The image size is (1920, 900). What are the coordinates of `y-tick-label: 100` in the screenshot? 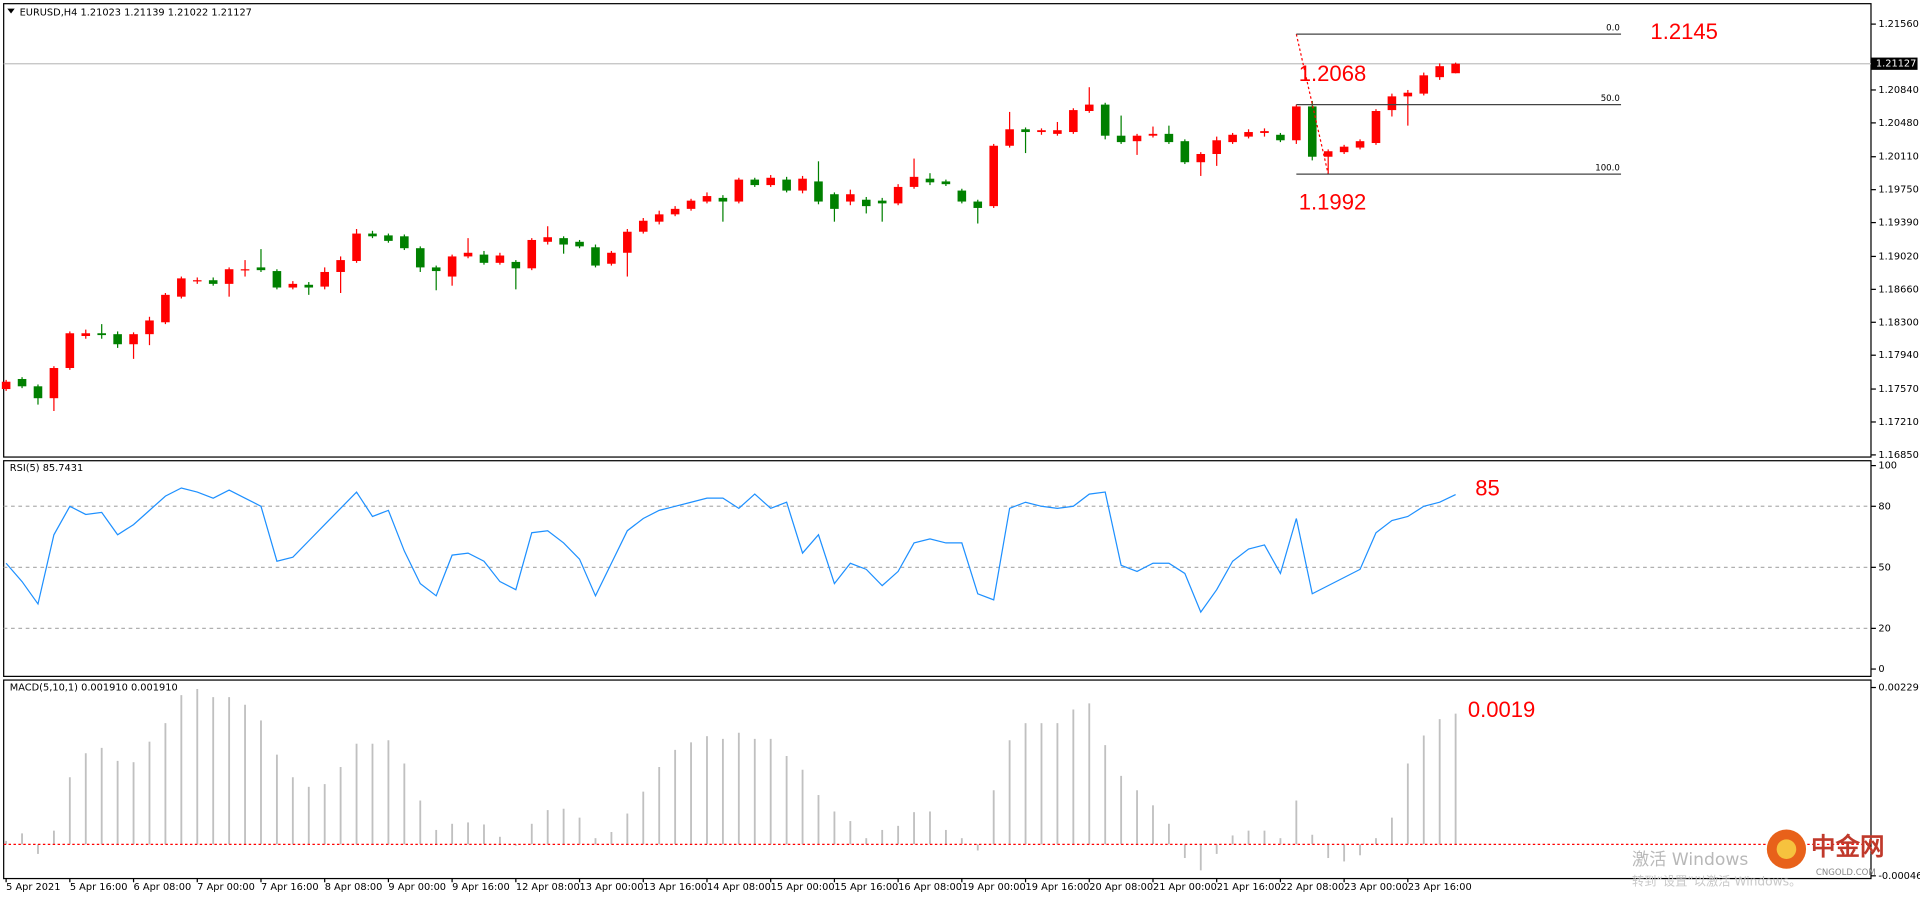 It's located at (1887, 466).